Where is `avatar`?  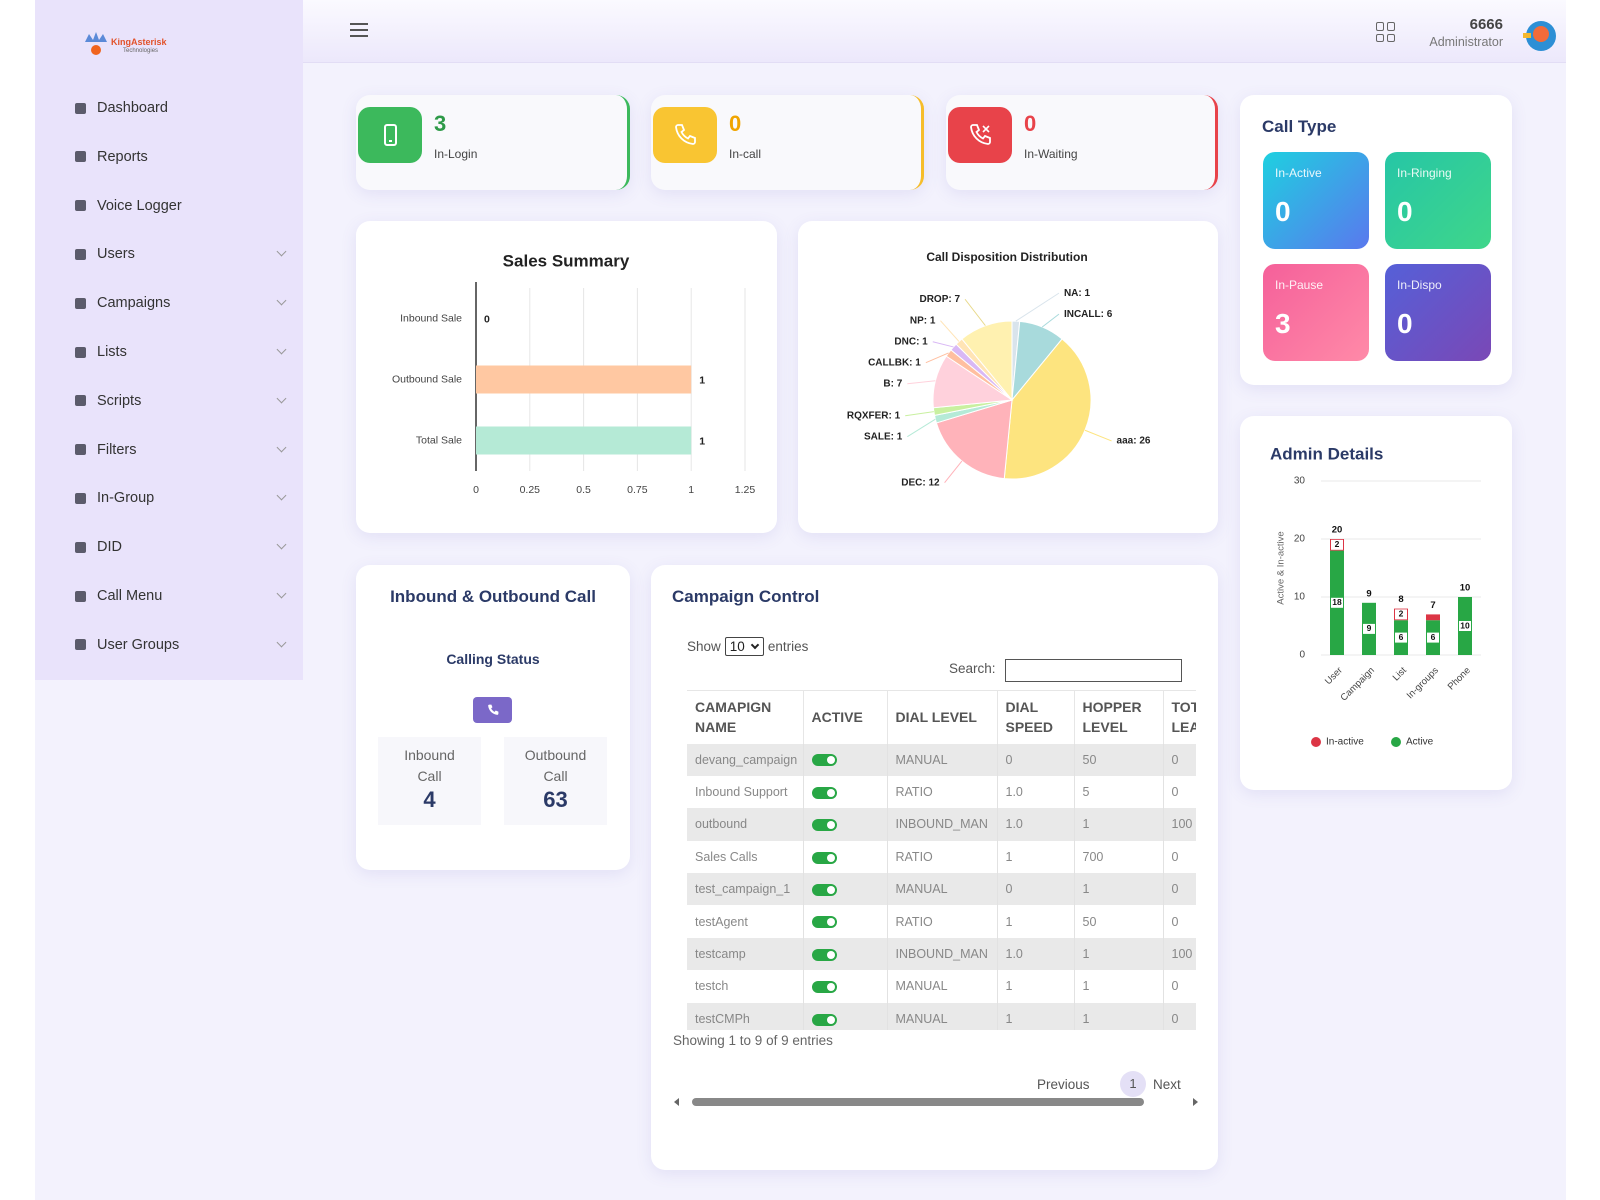
avatar is located at coordinates (1540, 36).